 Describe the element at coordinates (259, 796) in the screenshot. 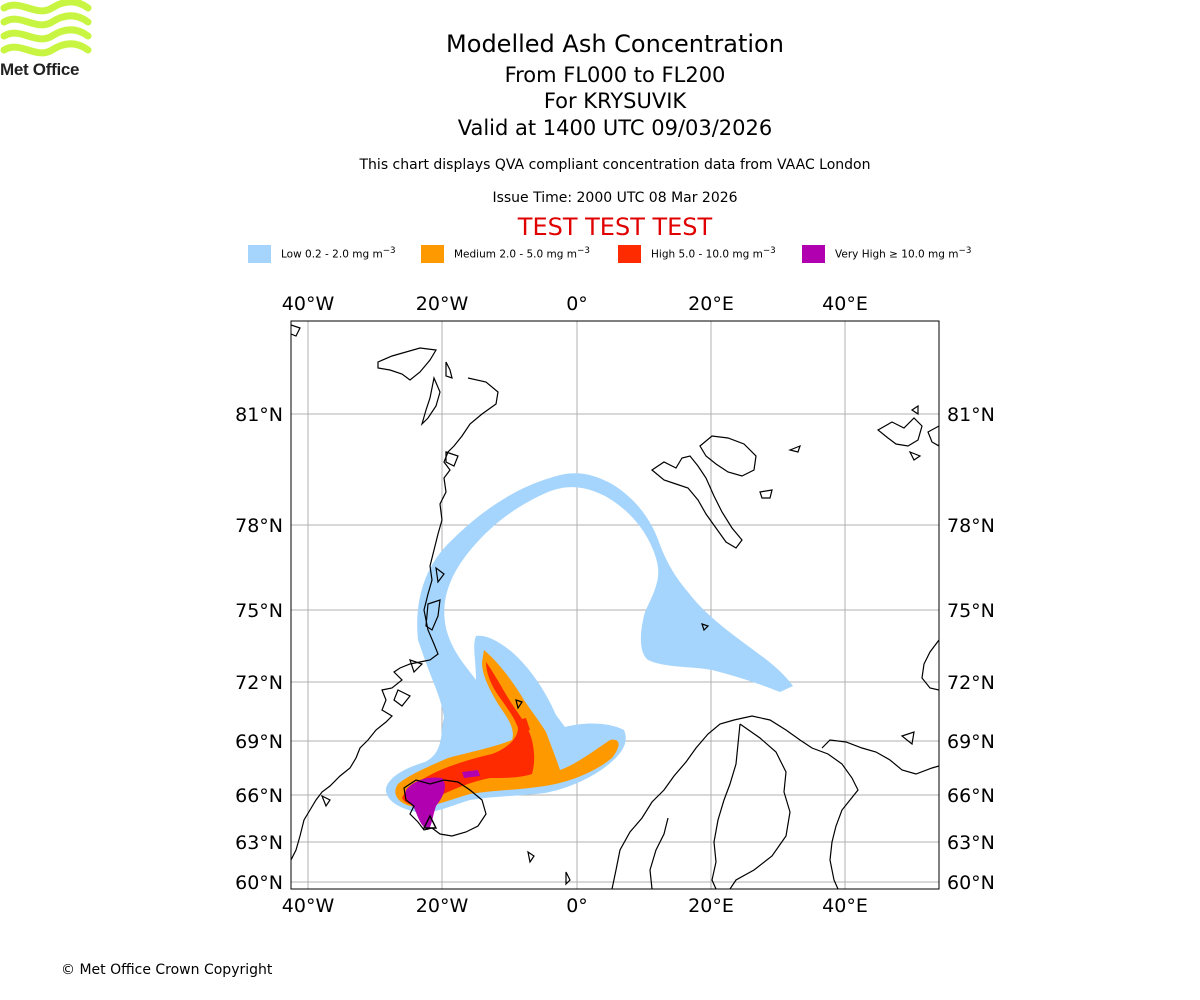

I see `lat-label-left-66n: 66°N` at that location.